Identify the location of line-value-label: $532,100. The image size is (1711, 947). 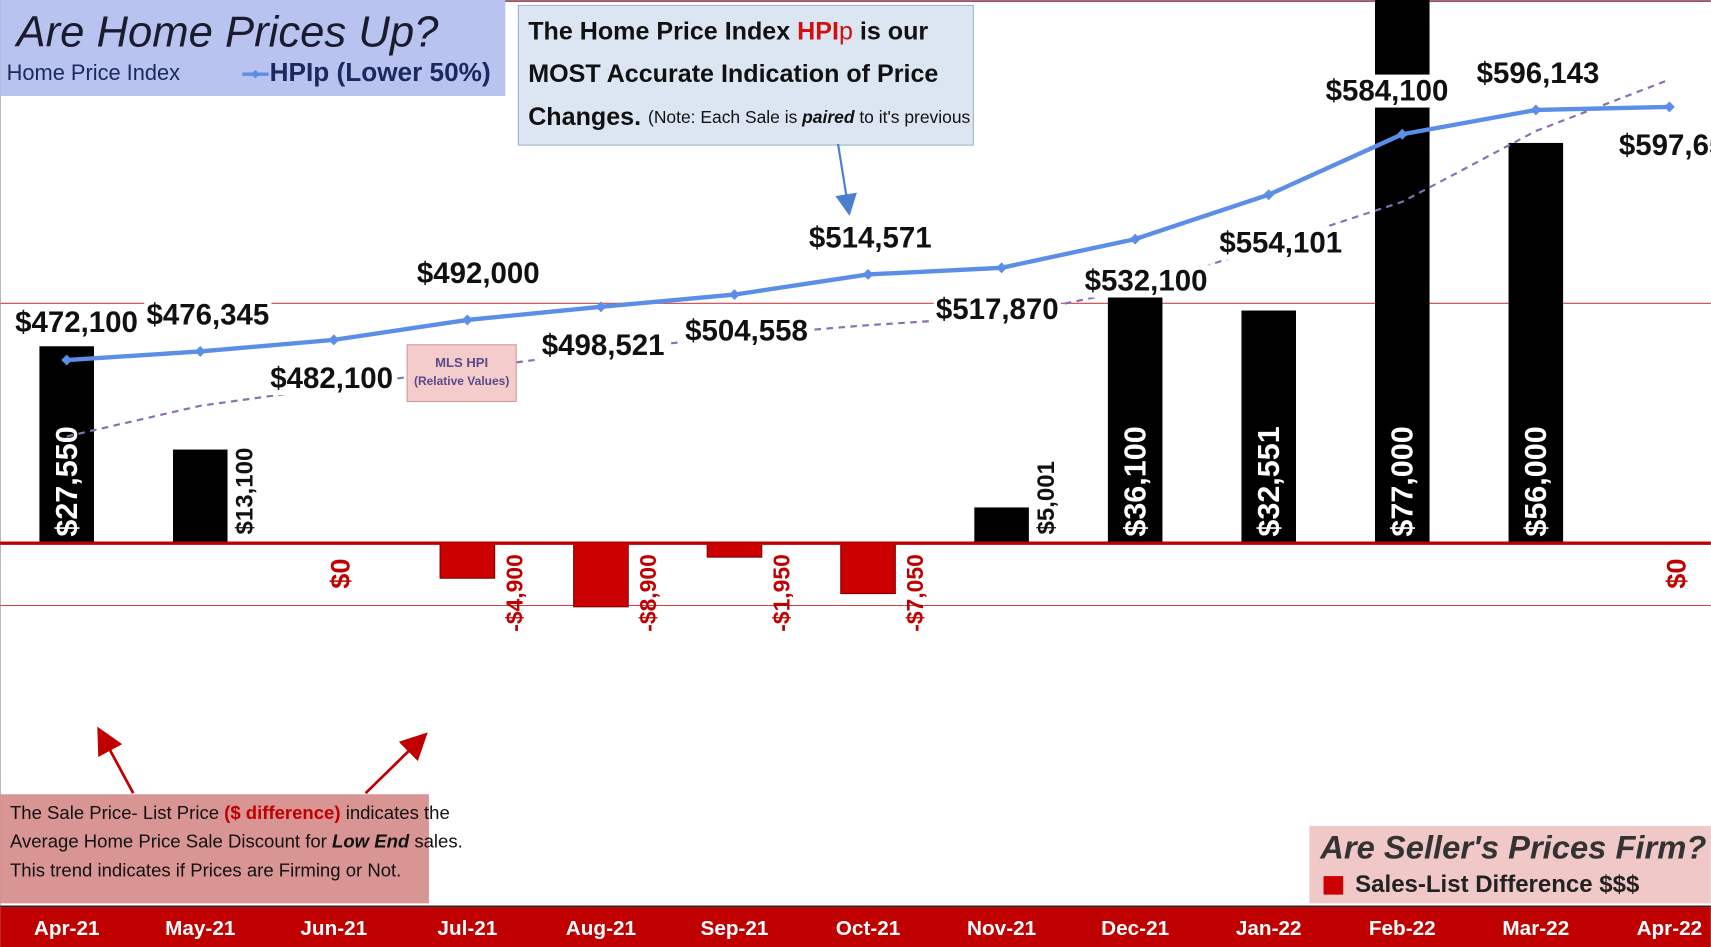
(1146, 281).